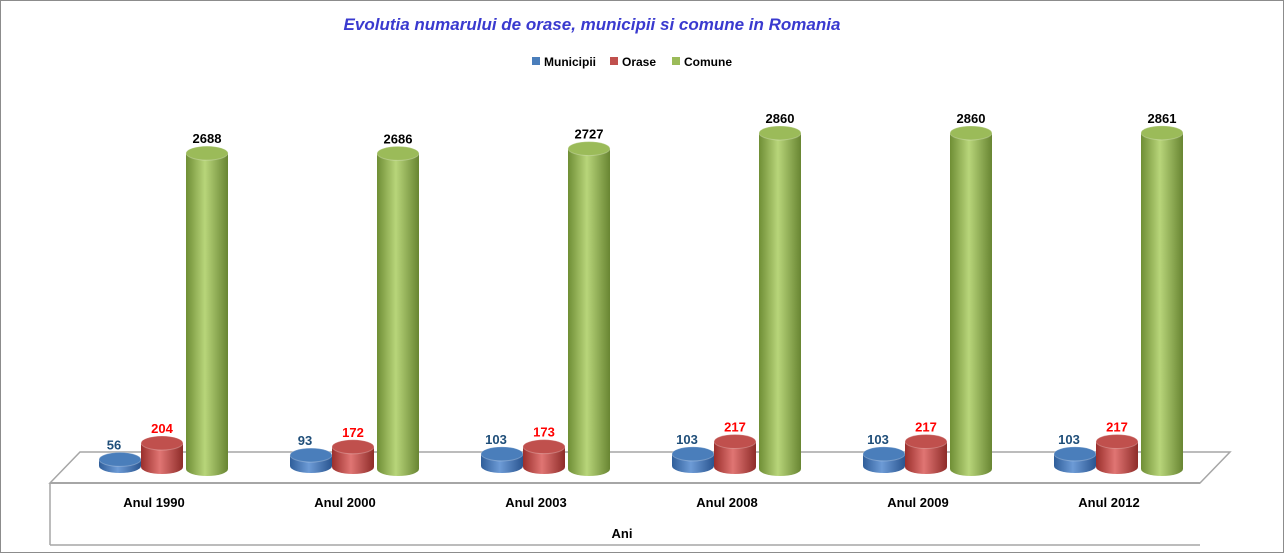  Describe the element at coordinates (639, 62) in the screenshot. I see `legend-label-orase: Orase` at that location.